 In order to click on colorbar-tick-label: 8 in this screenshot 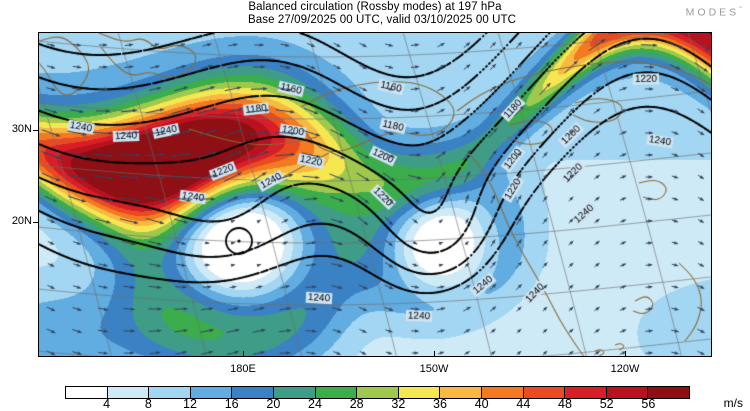, I will do `click(148, 404)`.